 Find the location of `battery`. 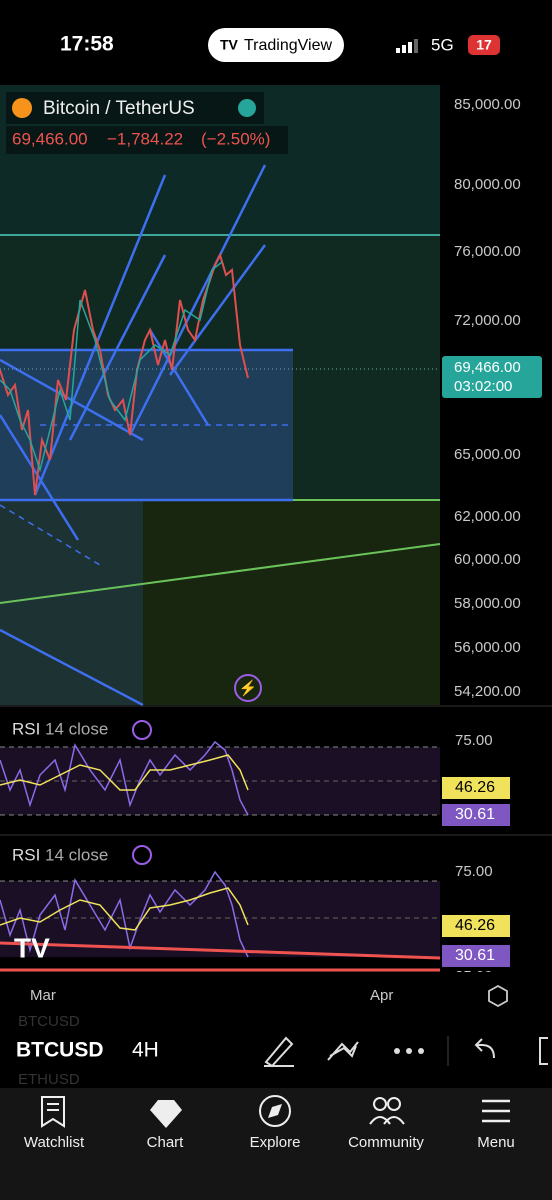

battery is located at coordinates (484, 45).